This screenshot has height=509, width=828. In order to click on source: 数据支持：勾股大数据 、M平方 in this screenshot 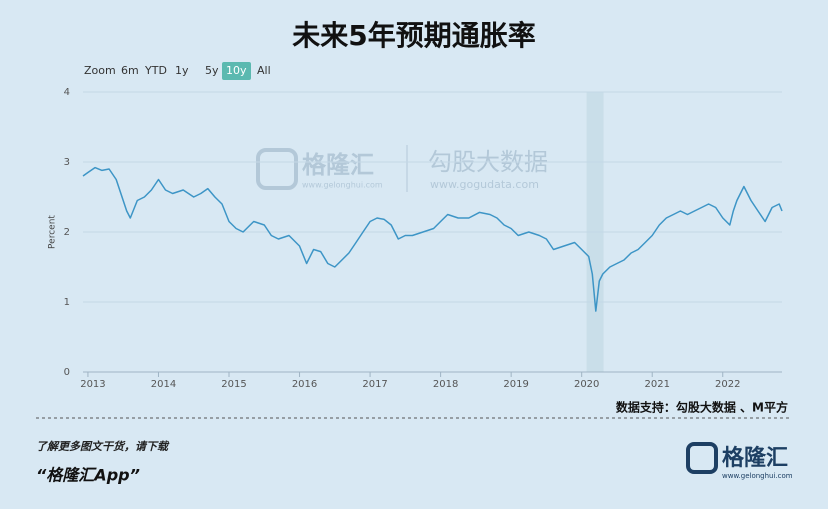, I will do `click(702, 407)`.